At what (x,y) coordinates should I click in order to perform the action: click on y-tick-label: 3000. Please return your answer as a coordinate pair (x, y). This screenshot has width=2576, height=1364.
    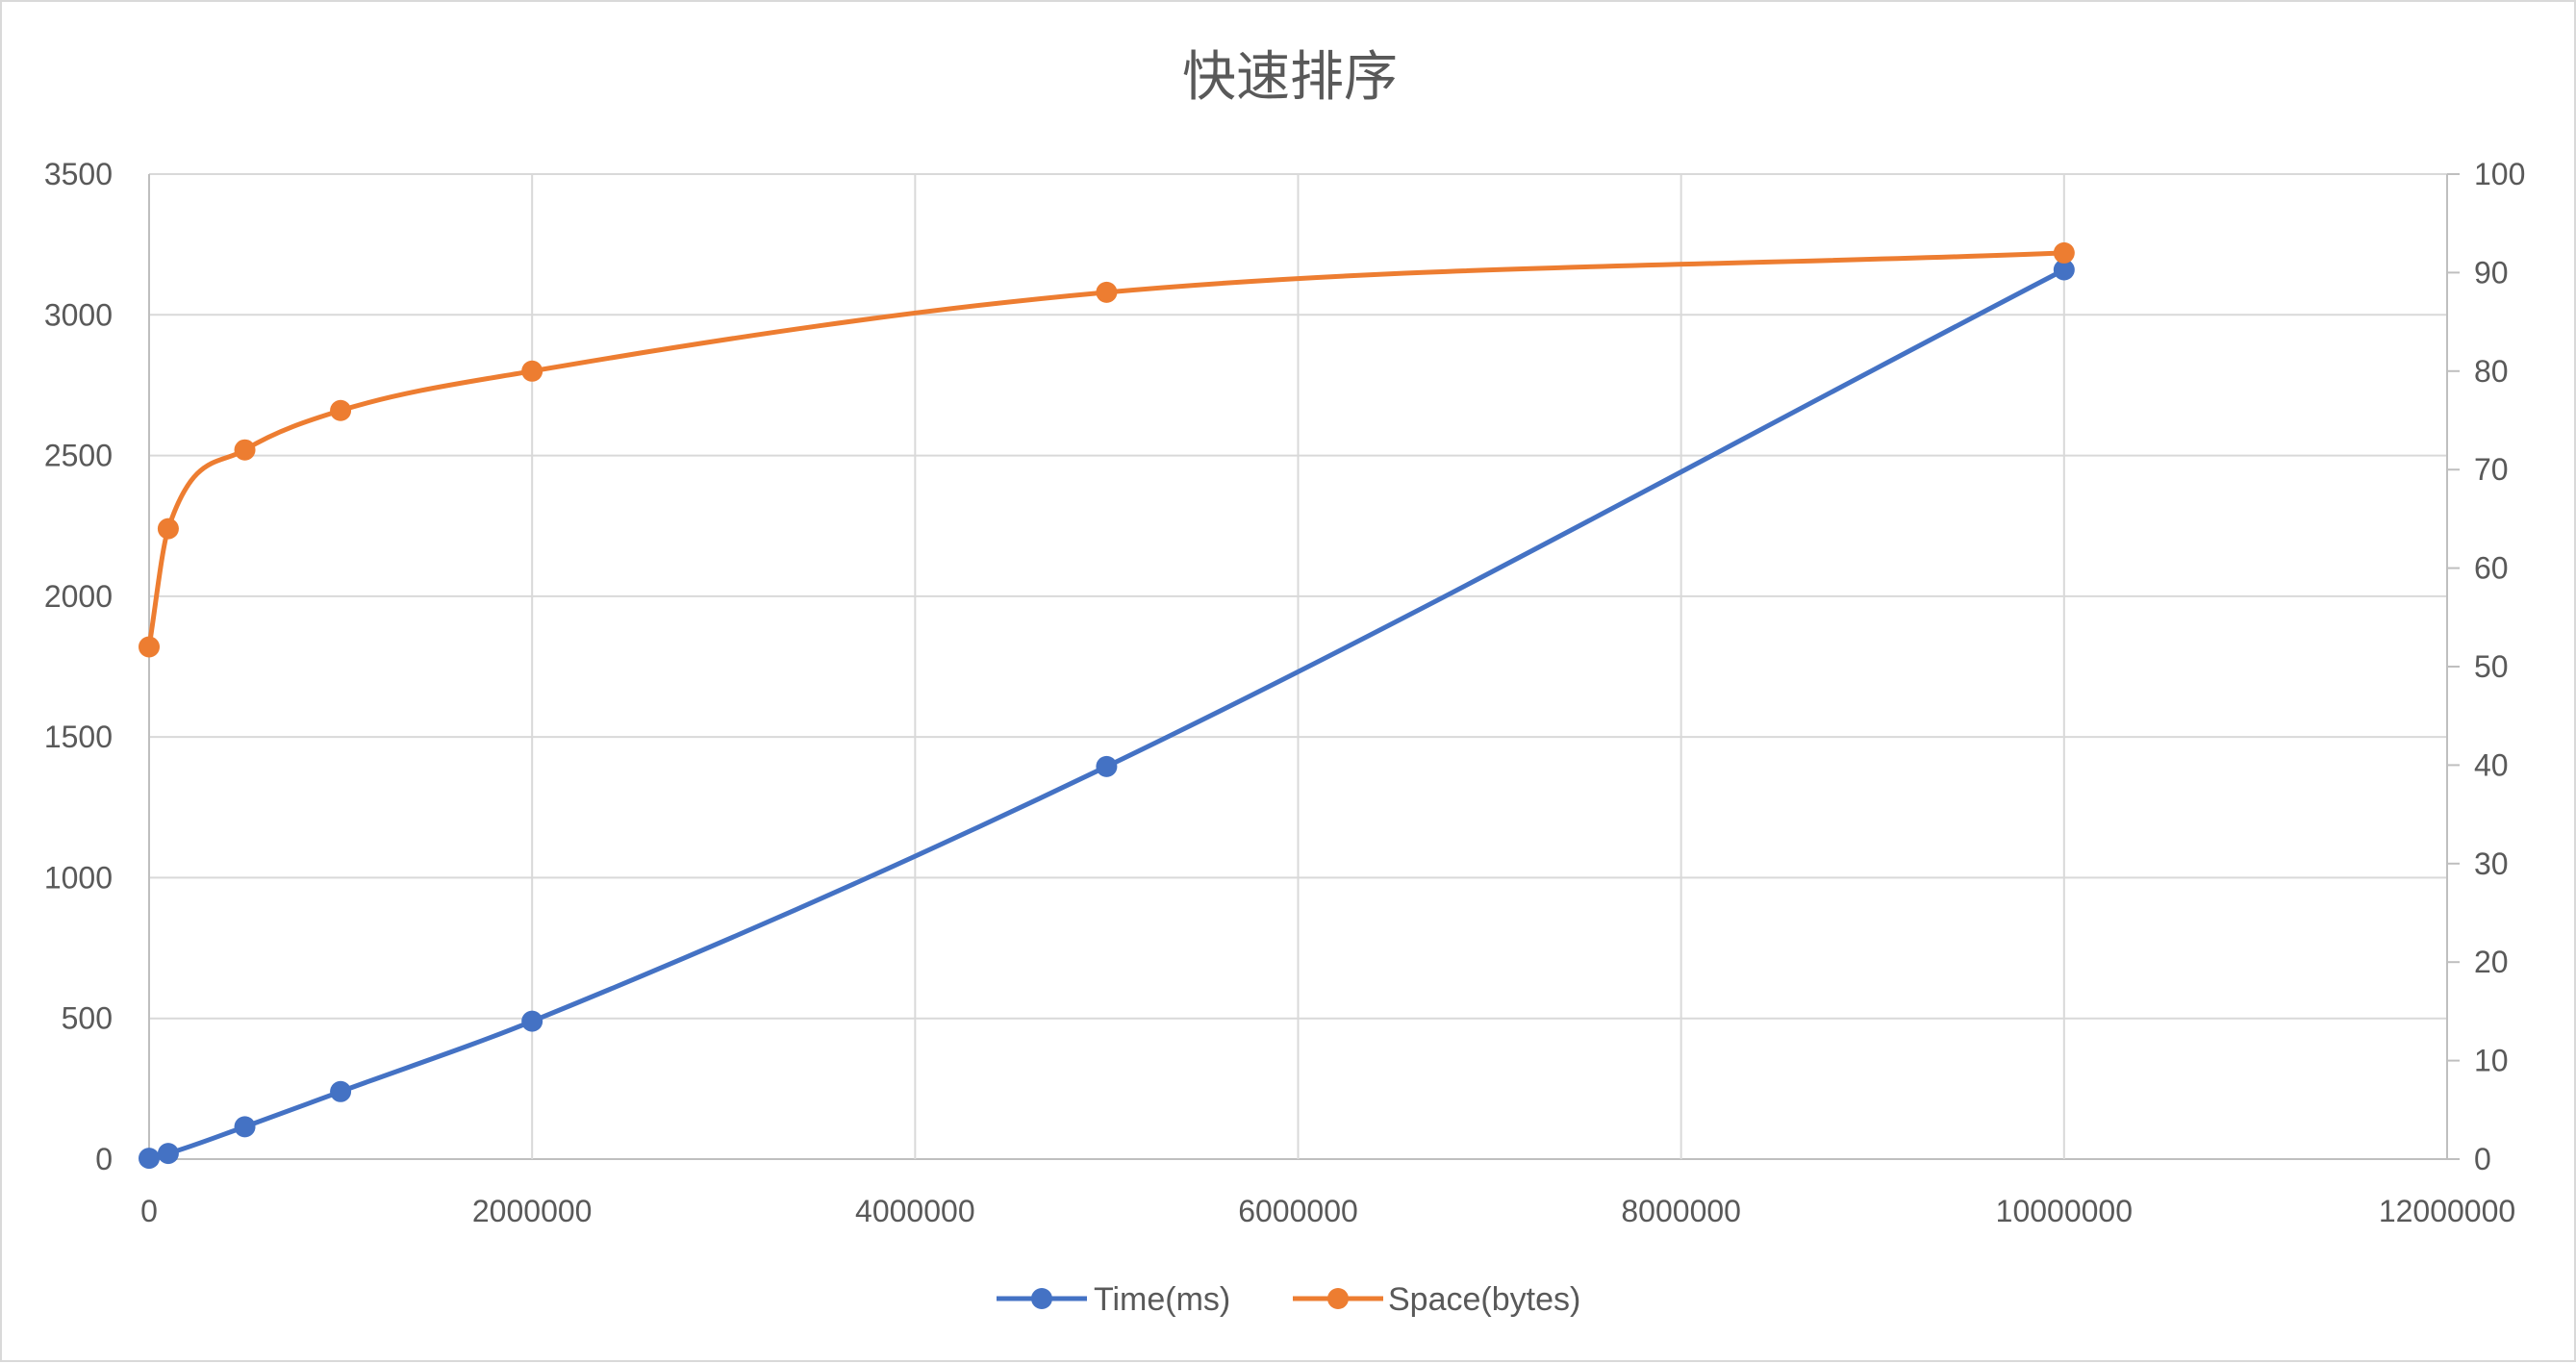
    Looking at the image, I should click on (78, 314).